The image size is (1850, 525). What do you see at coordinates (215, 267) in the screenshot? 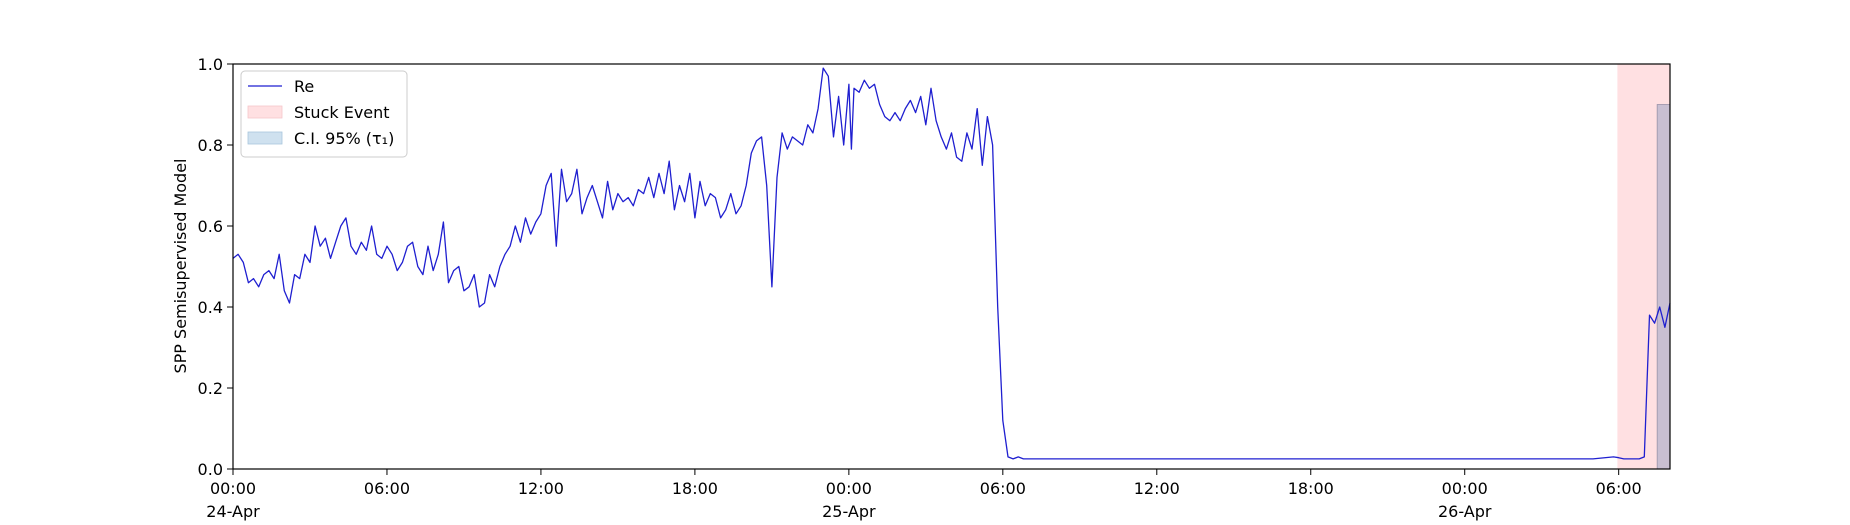
I see `y-axis: 0.0 0.2 0.4 0.6 0.8 1.0` at bounding box center [215, 267].